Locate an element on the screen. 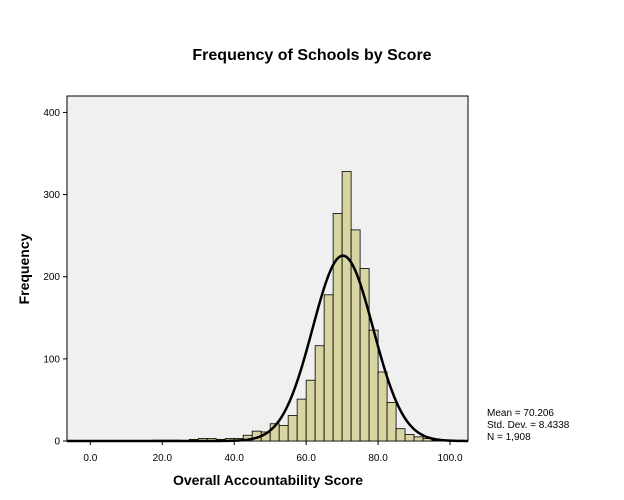  x-tick-label: 0.0 is located at coordinates (90, 458).